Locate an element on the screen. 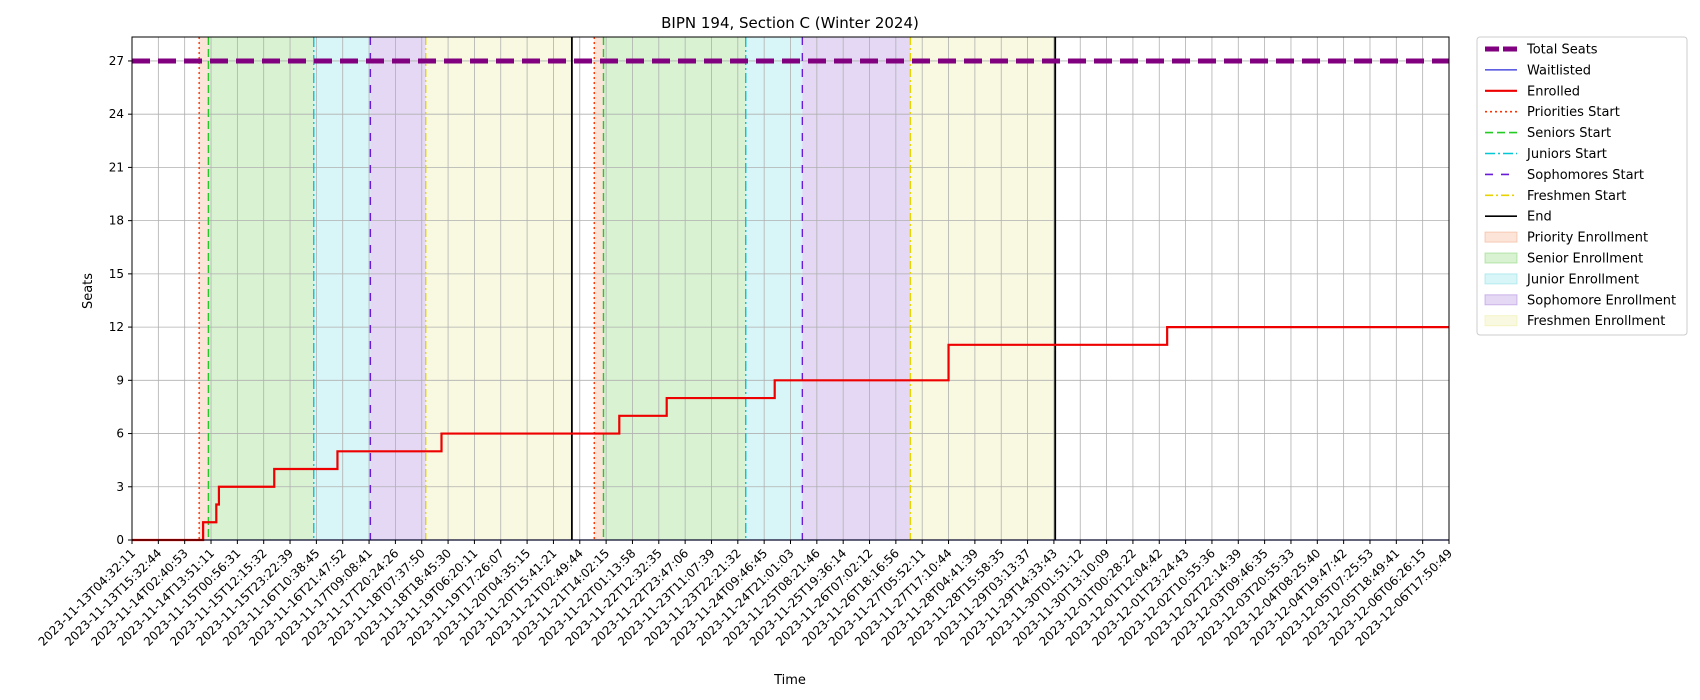 This screenshot has height=700, width=1700. legend-label-sophomores-start: Sophomores Start is located at coordinates (1585, 175).